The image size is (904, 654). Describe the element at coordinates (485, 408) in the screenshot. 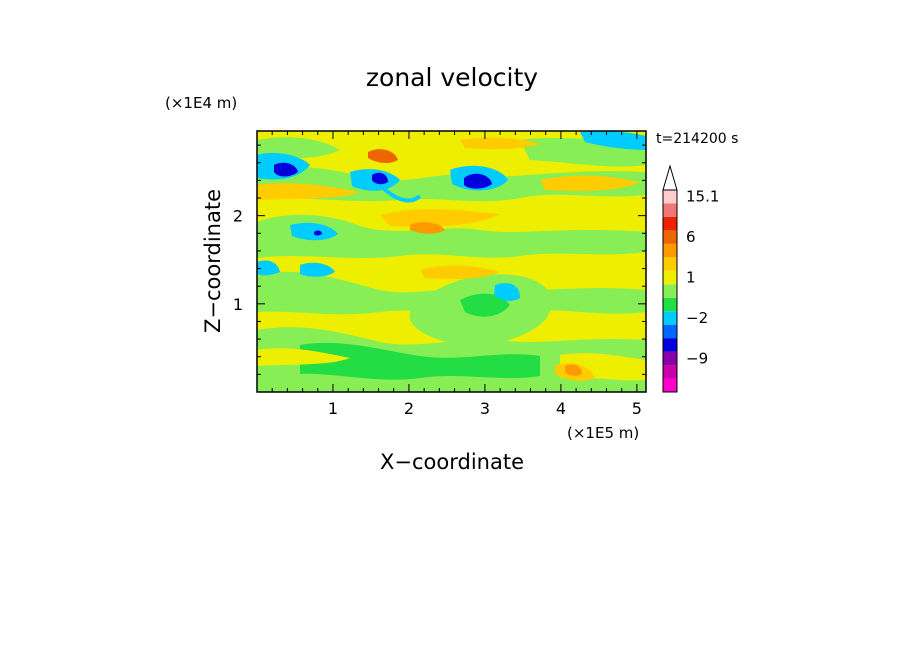

I see `x-tick-label: 3` at that location.